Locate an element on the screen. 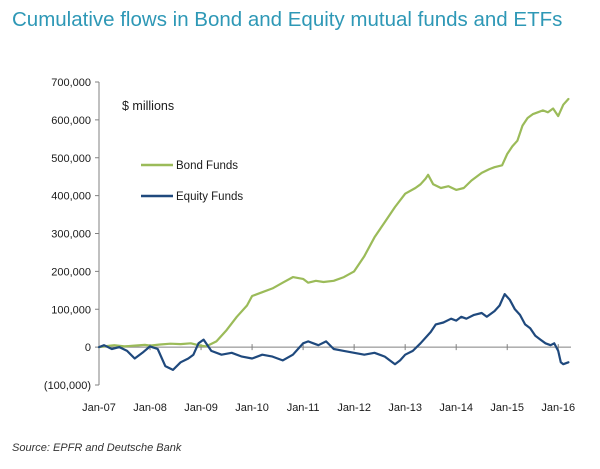 The height and width of the screenshot is (469, 600). legend-label-bond-funds: Bond Funds is located at coordinates (207, 166).